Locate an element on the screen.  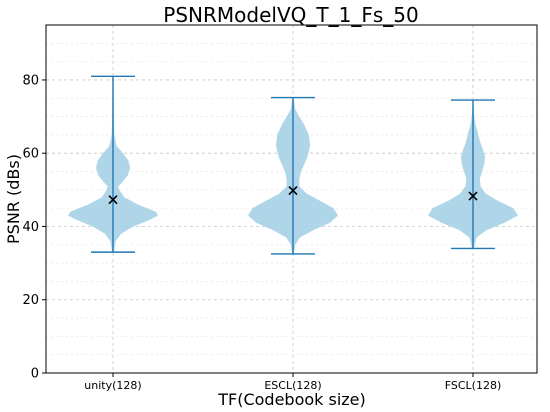
y-axis-label: PSNR (dBs) is located at coordinates (13, 199).